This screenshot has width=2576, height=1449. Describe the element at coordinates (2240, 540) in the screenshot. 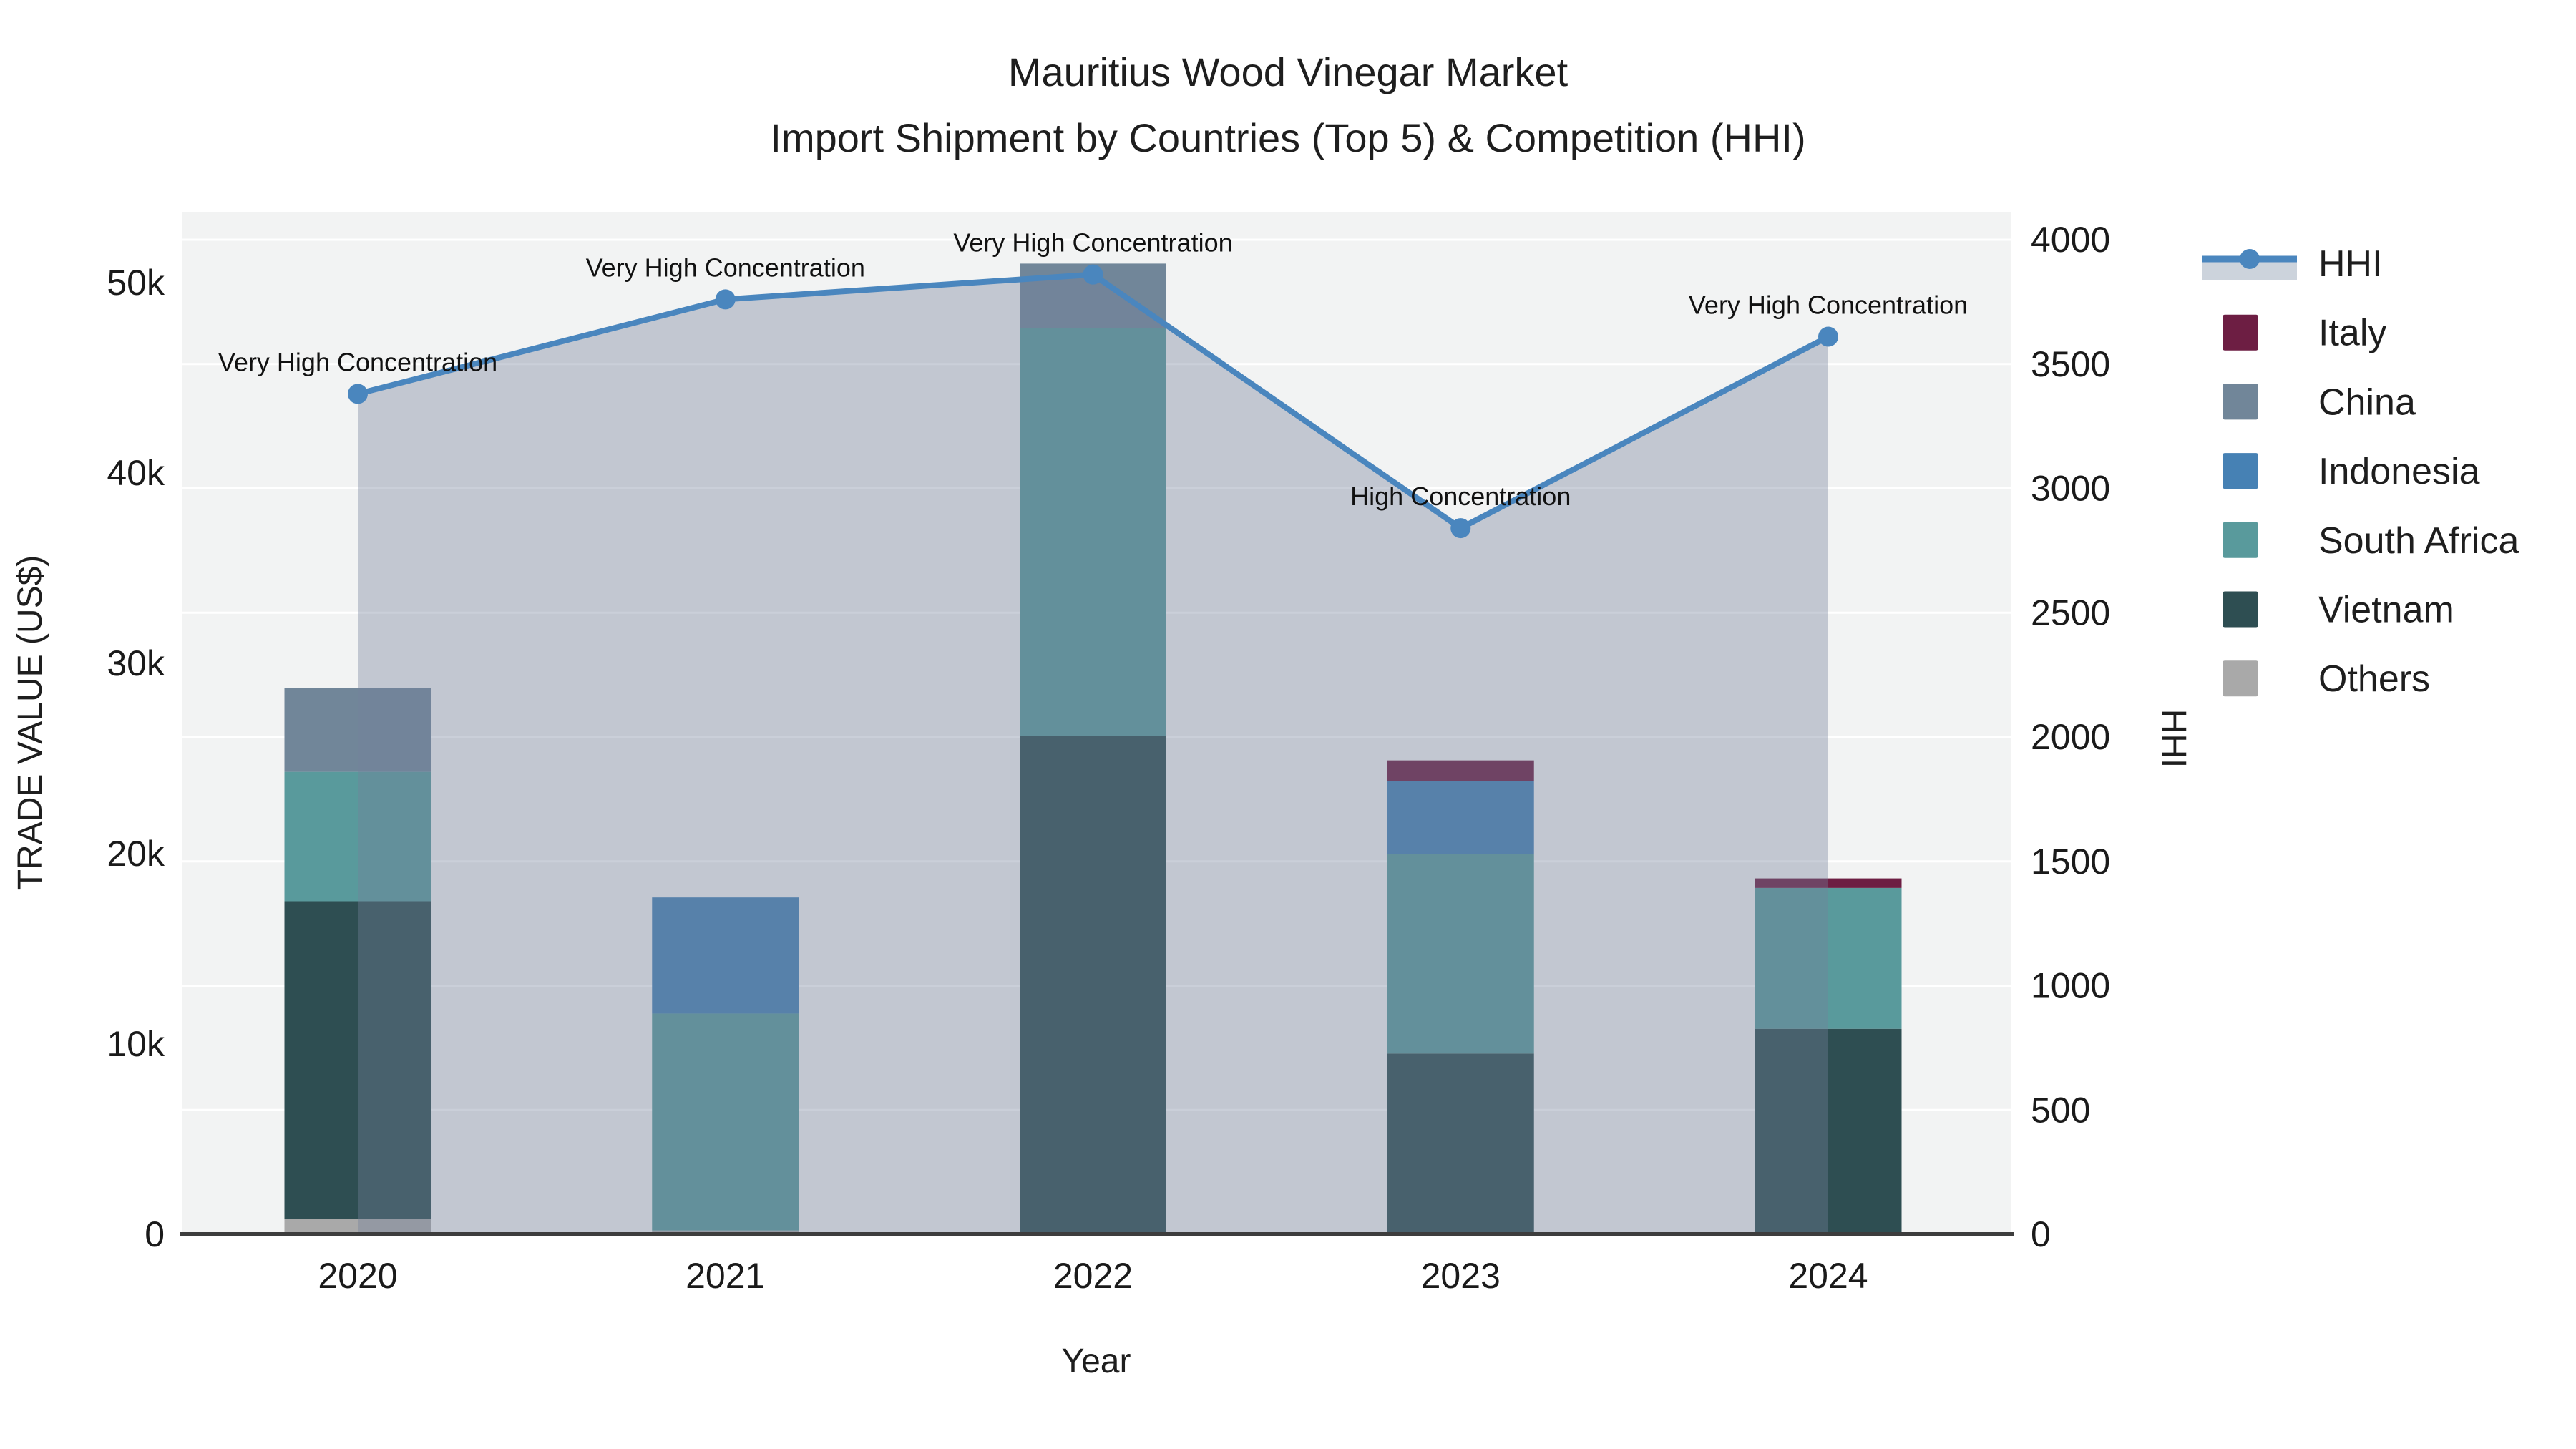

I see `legend-swatch-south-africa` at that location.